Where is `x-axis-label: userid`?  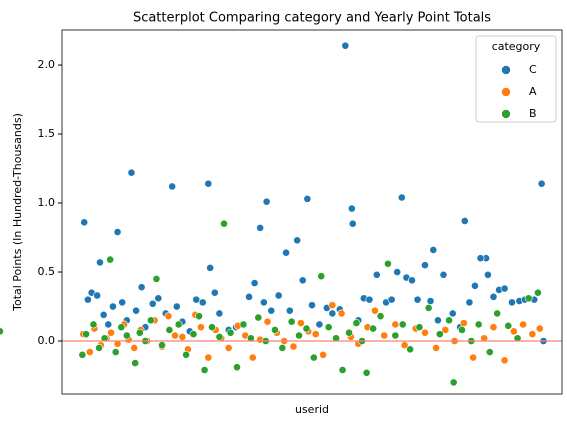
x-axis-label: userid is located at coordinates (312, 409).